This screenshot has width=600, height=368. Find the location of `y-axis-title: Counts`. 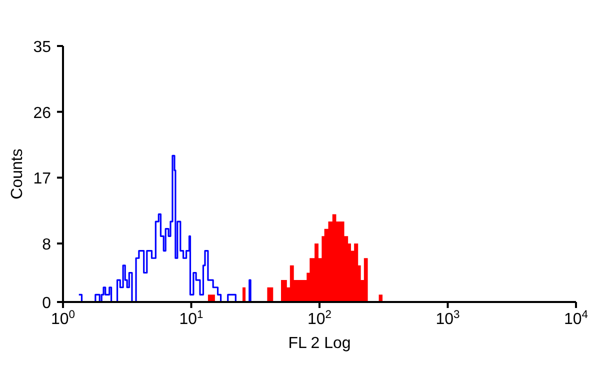

y-axis-title: Counts is located at coordinates (17, 174).